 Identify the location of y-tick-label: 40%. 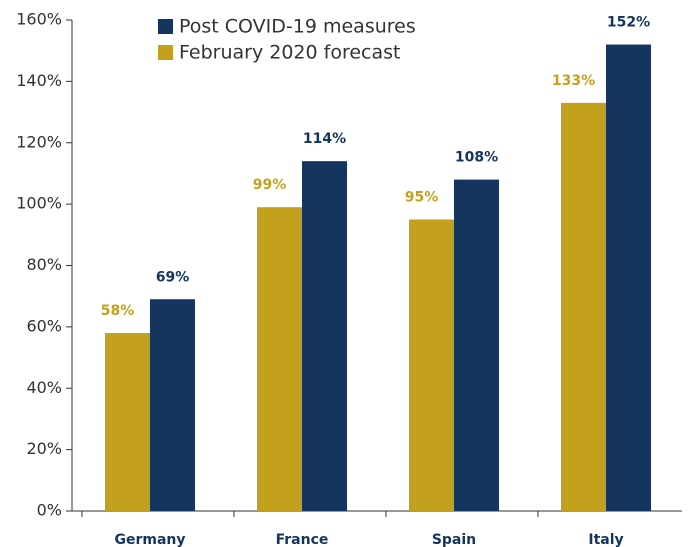
(44, 387).